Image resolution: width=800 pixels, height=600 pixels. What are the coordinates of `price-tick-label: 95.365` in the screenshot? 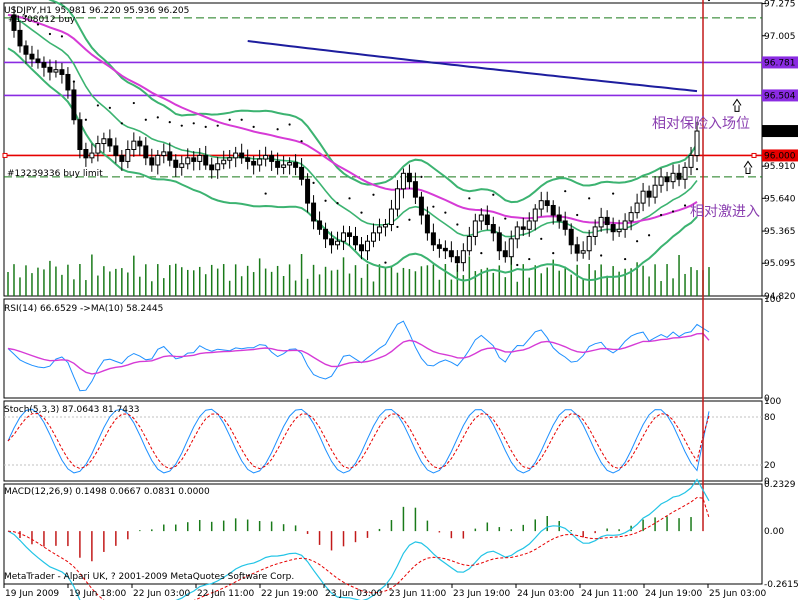 It's located at (780, 232).